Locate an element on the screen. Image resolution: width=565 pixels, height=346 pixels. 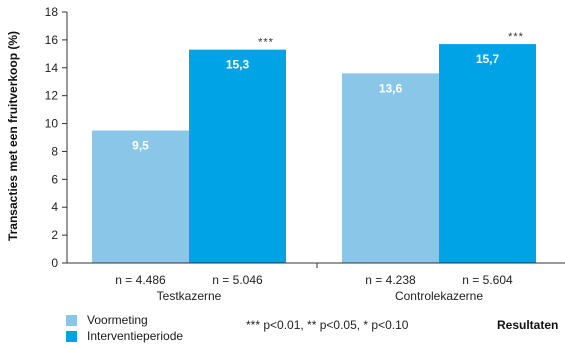
legend-item-voormeting: Voormeting is located at coordinates (124, 320).